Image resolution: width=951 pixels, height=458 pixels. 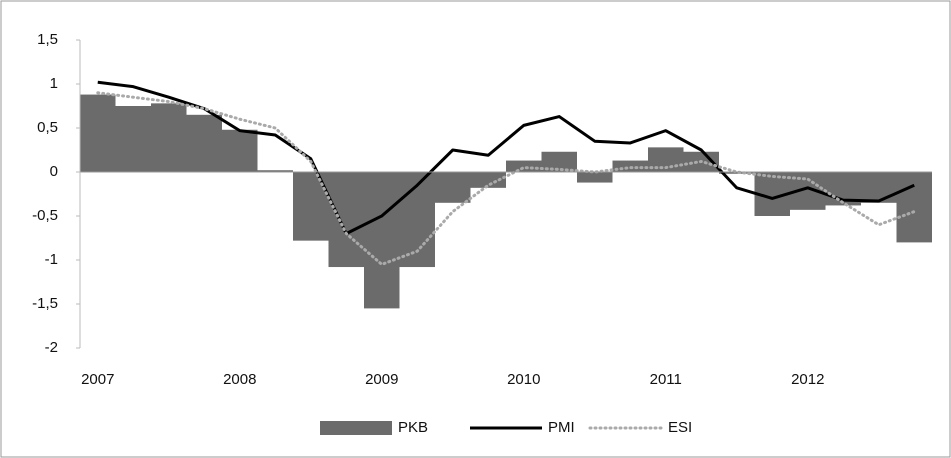 What do you see at coordinates (47, 39) in the screenshot?
I see `y-tick-label: 1,5` at bounding box center [47, 39].